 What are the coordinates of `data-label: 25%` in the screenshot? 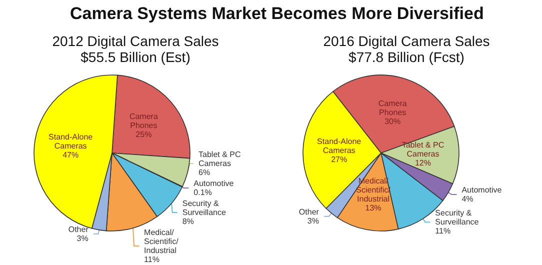 It's located at (144, 134).